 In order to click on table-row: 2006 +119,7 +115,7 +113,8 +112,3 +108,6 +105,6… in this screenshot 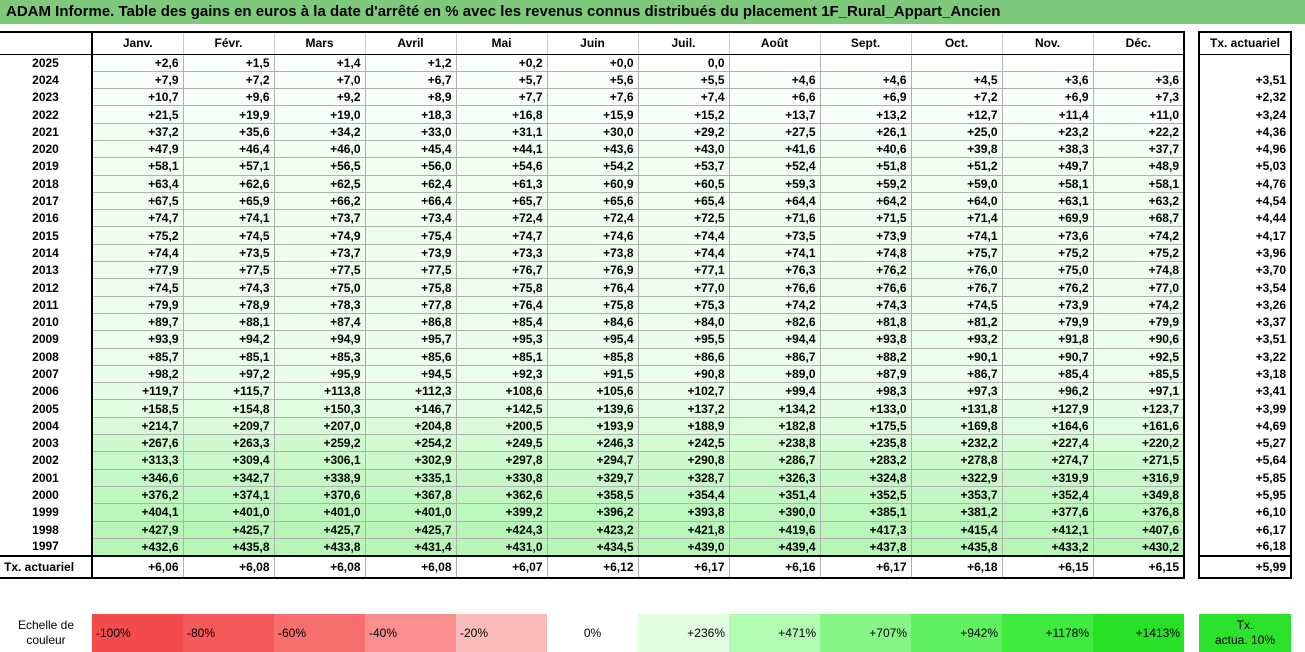, I will do `click(646, 391)`.